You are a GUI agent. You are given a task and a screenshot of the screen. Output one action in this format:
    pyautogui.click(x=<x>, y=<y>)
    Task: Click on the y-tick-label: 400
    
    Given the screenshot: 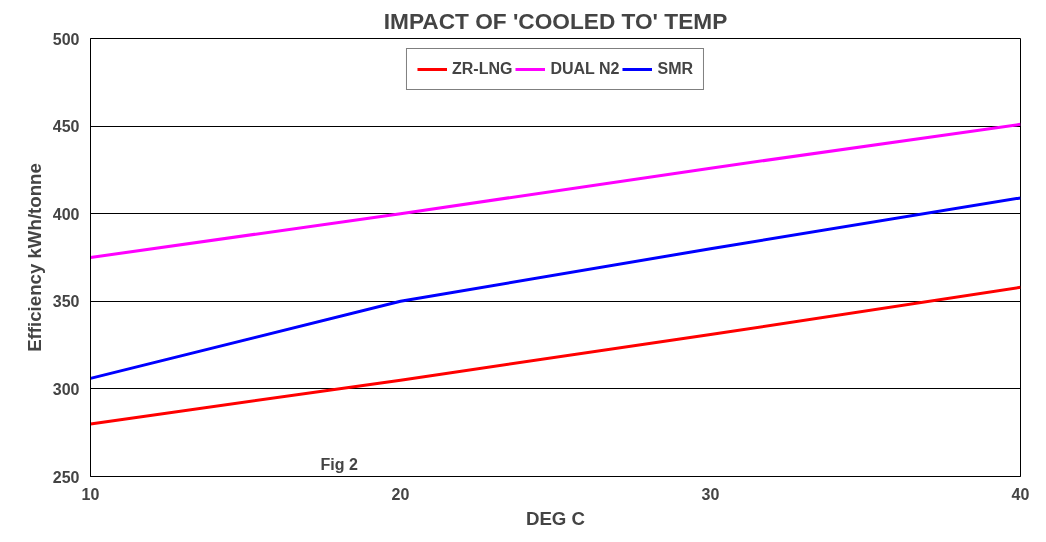 What is the action you would take?
    pyautogui.click(x=66, y=214)
    